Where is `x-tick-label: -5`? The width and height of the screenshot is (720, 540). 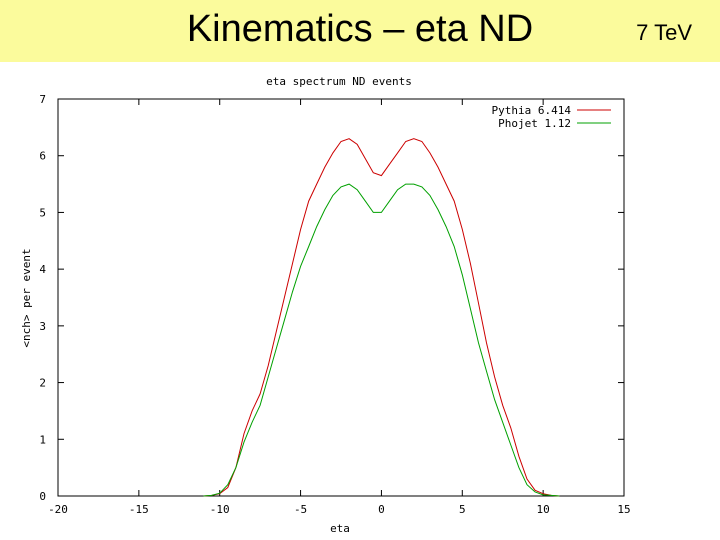
x-tick-label: -5 is located at coordinates (300, 509).